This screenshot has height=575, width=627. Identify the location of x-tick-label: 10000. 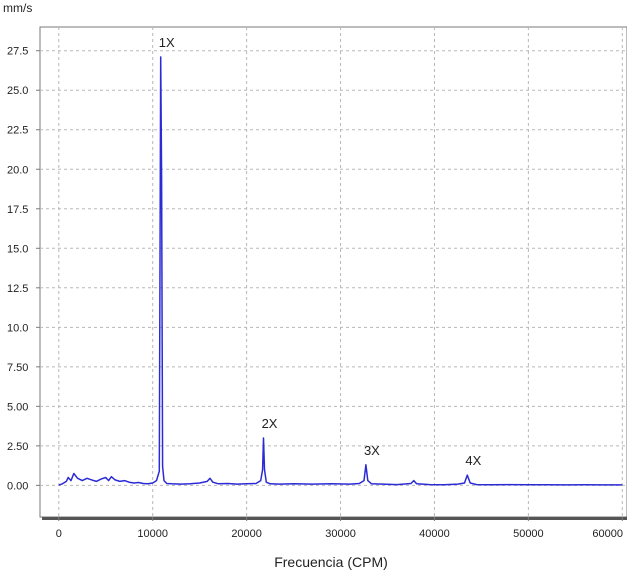
(152, 534).